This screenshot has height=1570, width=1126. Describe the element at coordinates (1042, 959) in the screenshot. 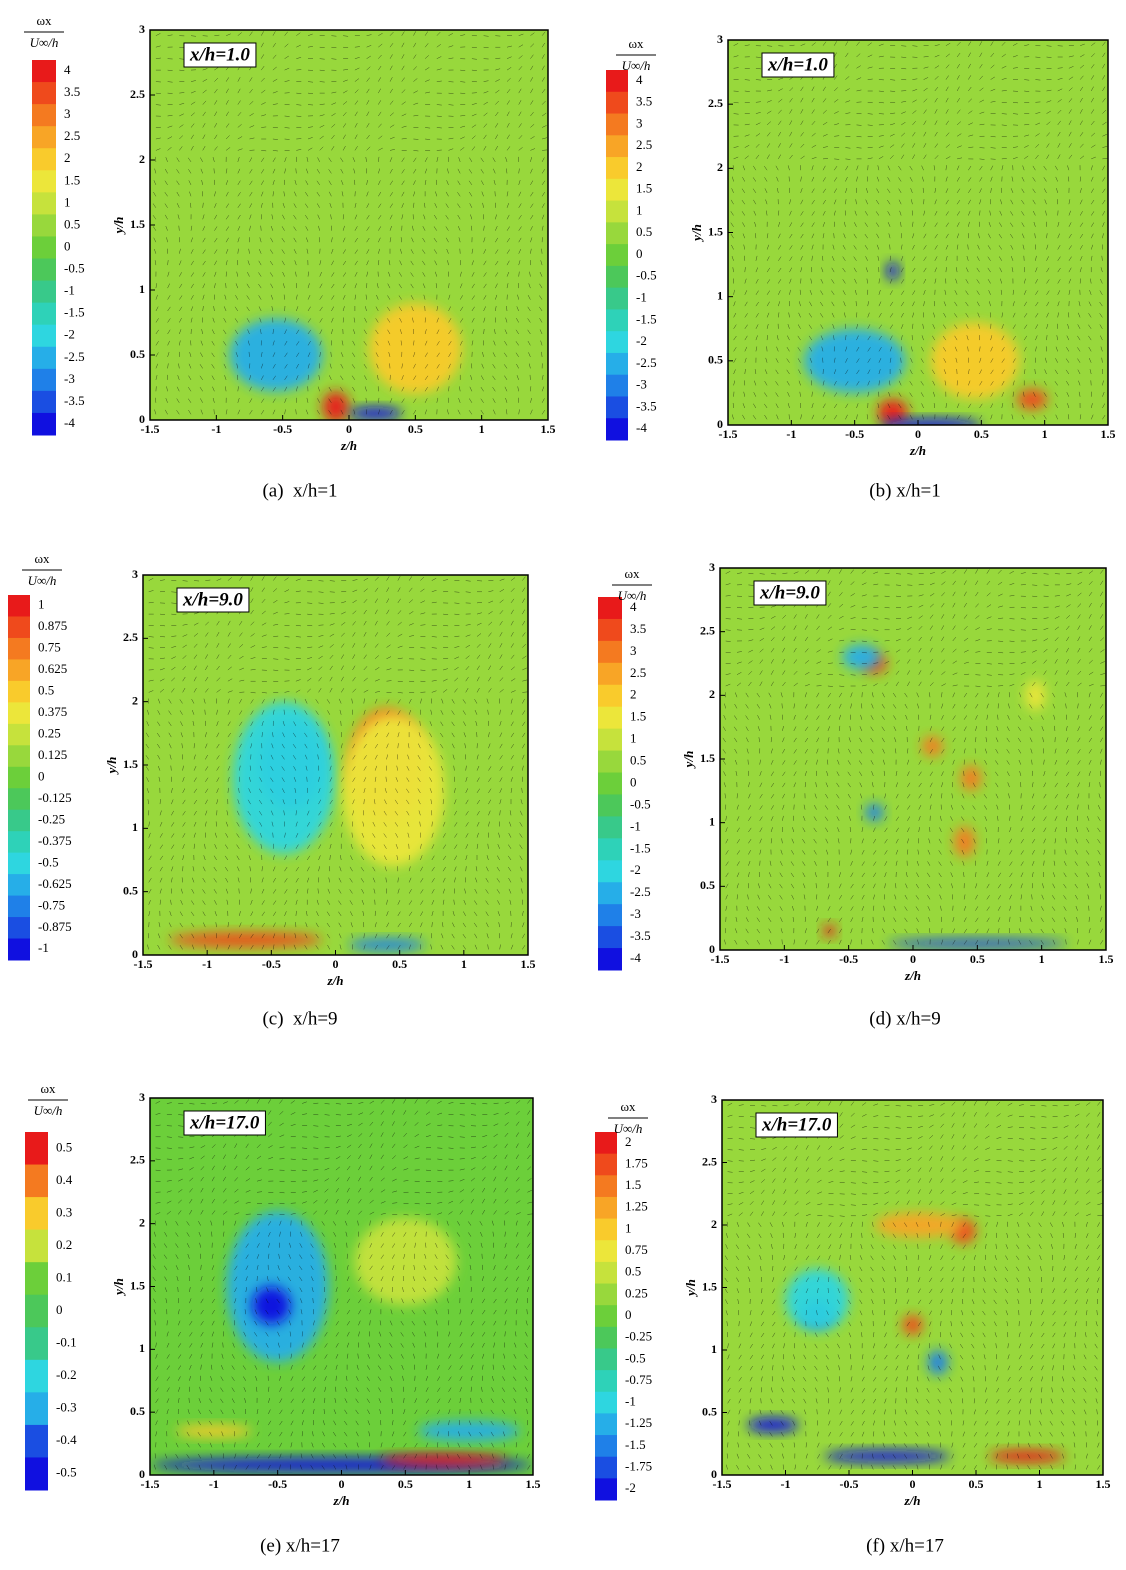

I see `x-tick-label: 1` at that location.